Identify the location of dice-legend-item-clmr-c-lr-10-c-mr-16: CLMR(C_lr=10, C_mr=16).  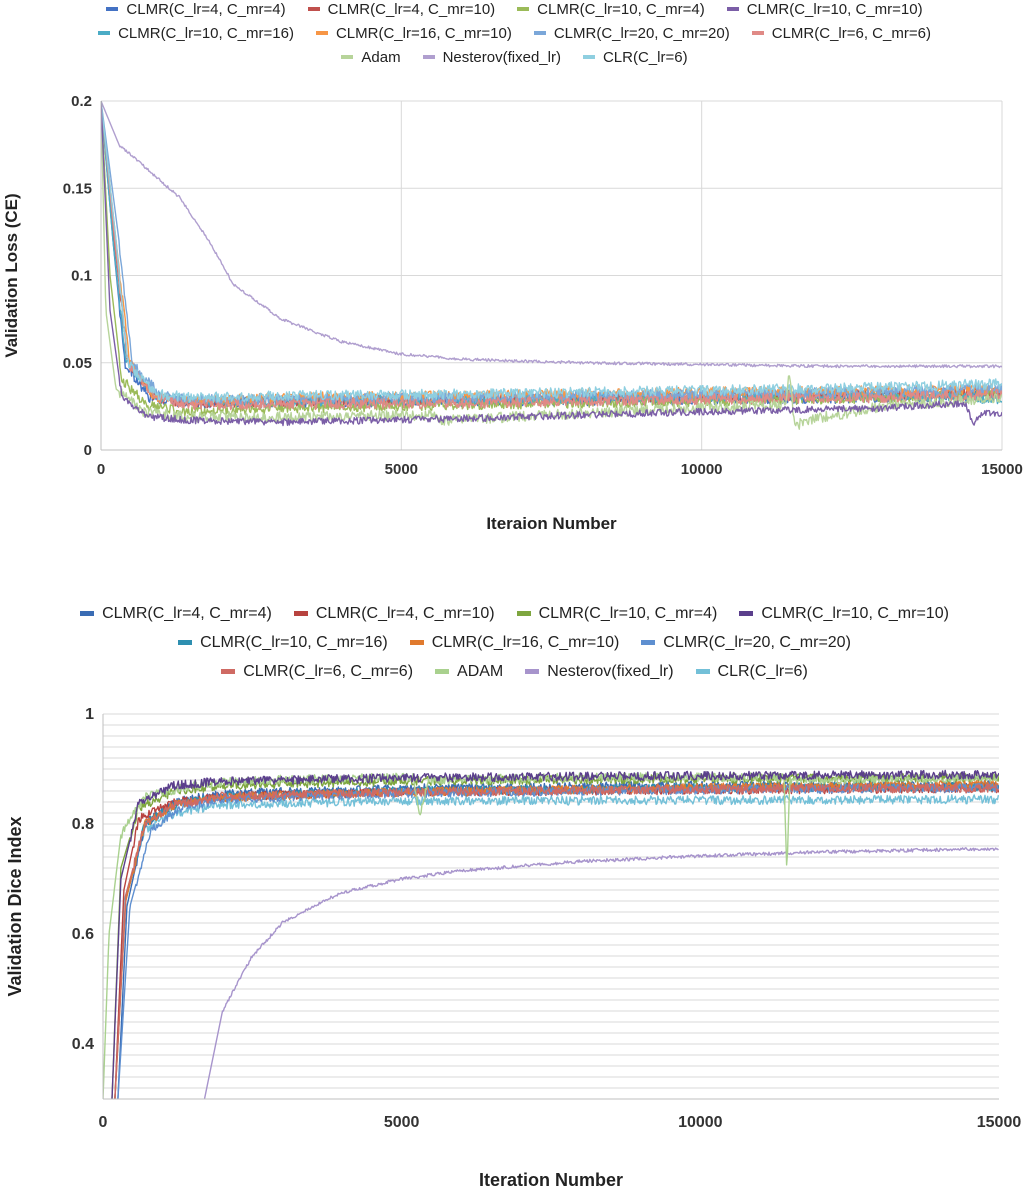
(283, 643).